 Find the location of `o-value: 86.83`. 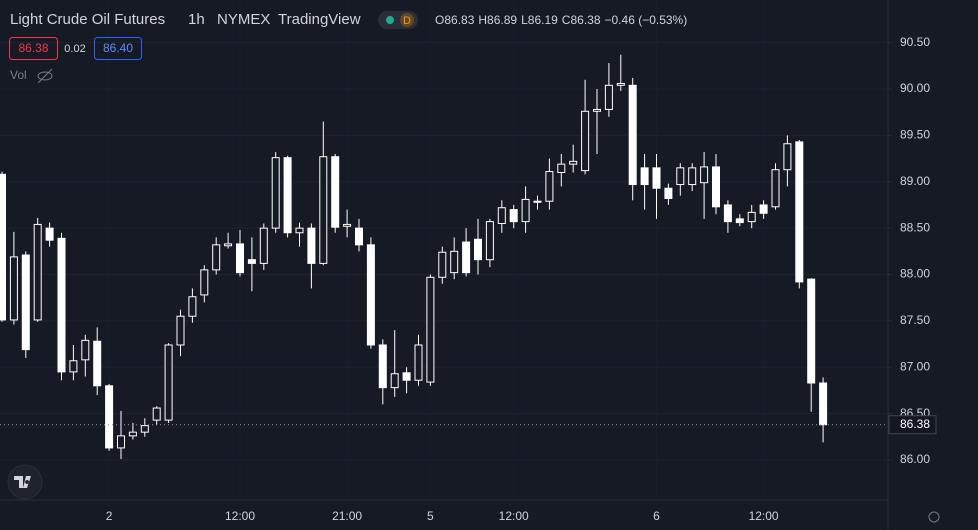

o-value: 86.83 is located at coordinates (459, 20).